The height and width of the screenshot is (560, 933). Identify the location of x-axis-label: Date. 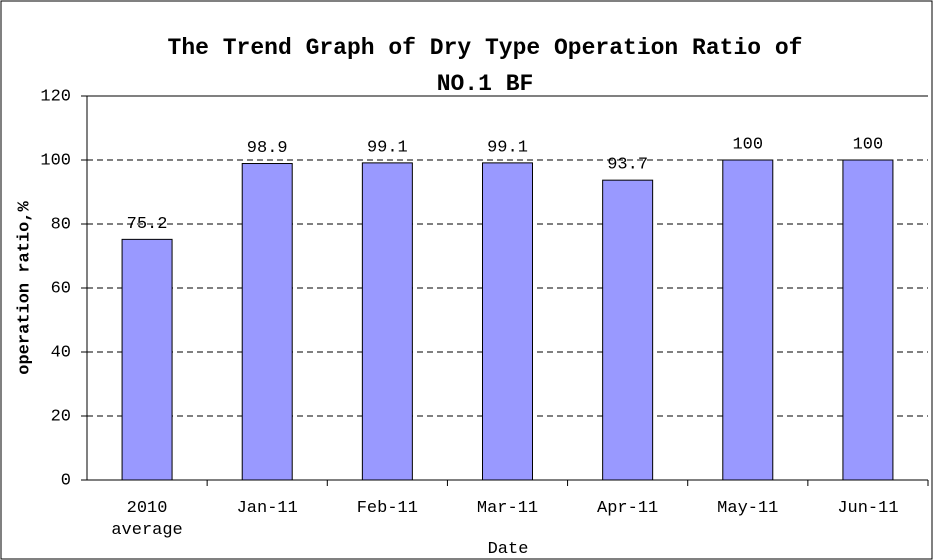
(508, 549).